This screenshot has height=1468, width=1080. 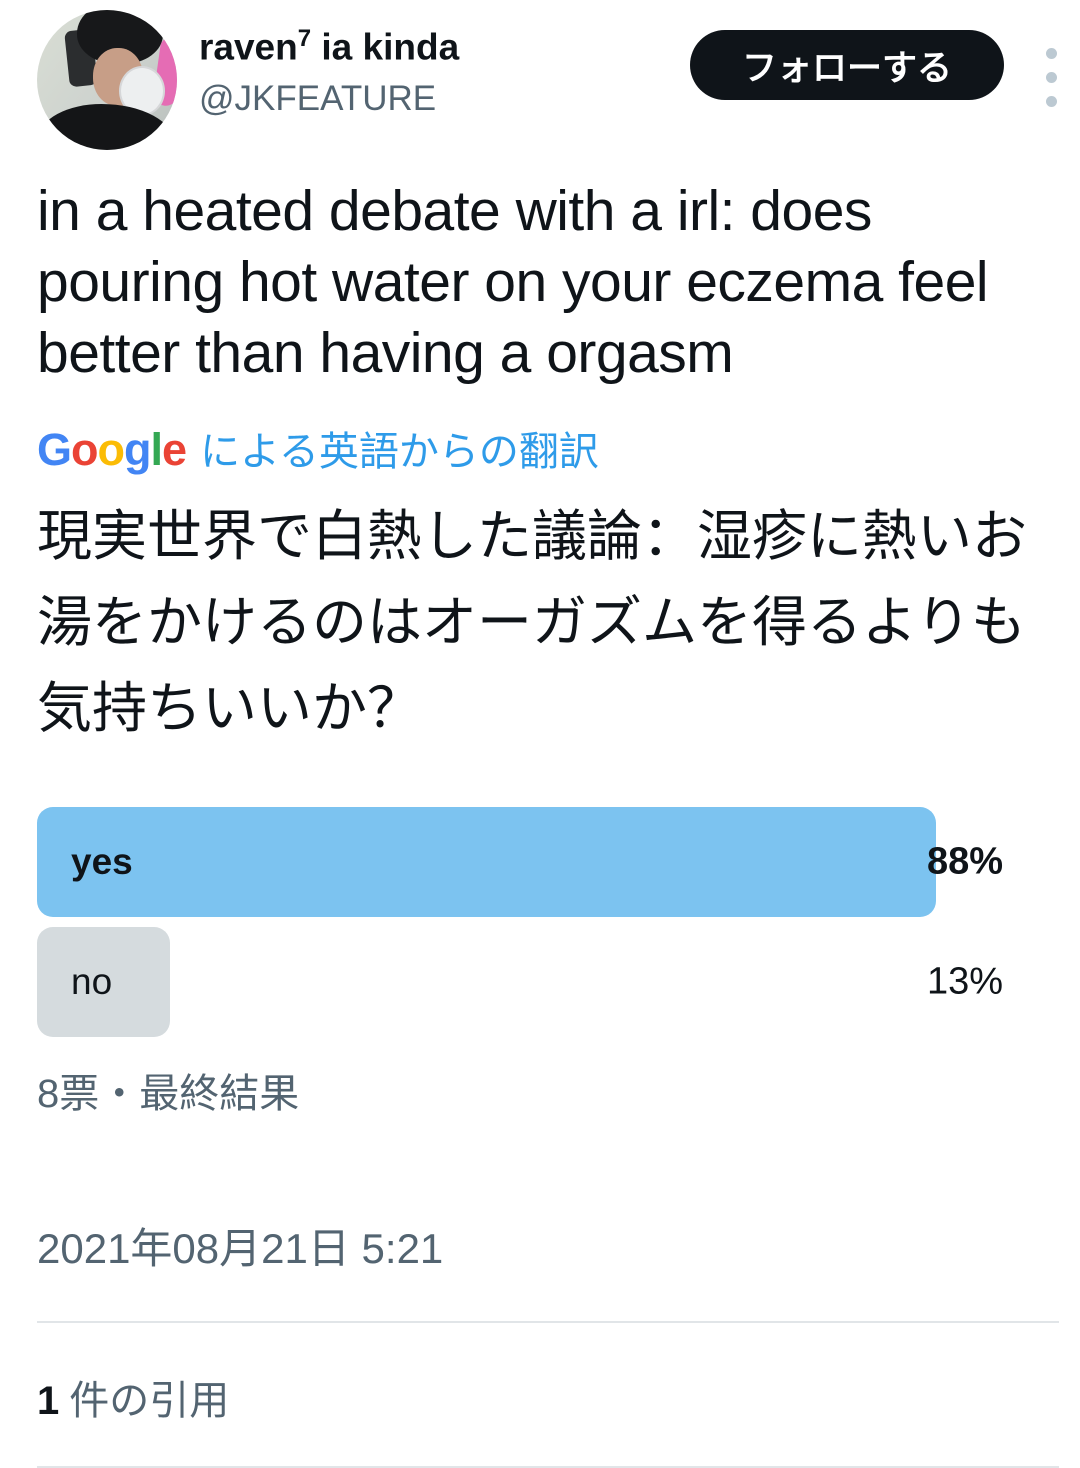 I want to click on google-logo: Google, so click(x=112, y=449).